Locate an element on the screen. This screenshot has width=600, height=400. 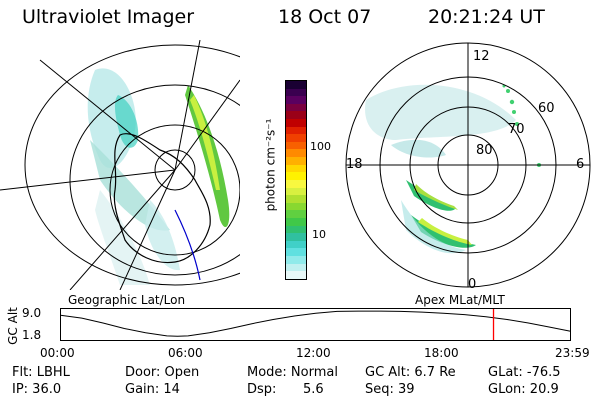
mlt-label-12: 12 is located at coordinates (481, 56).